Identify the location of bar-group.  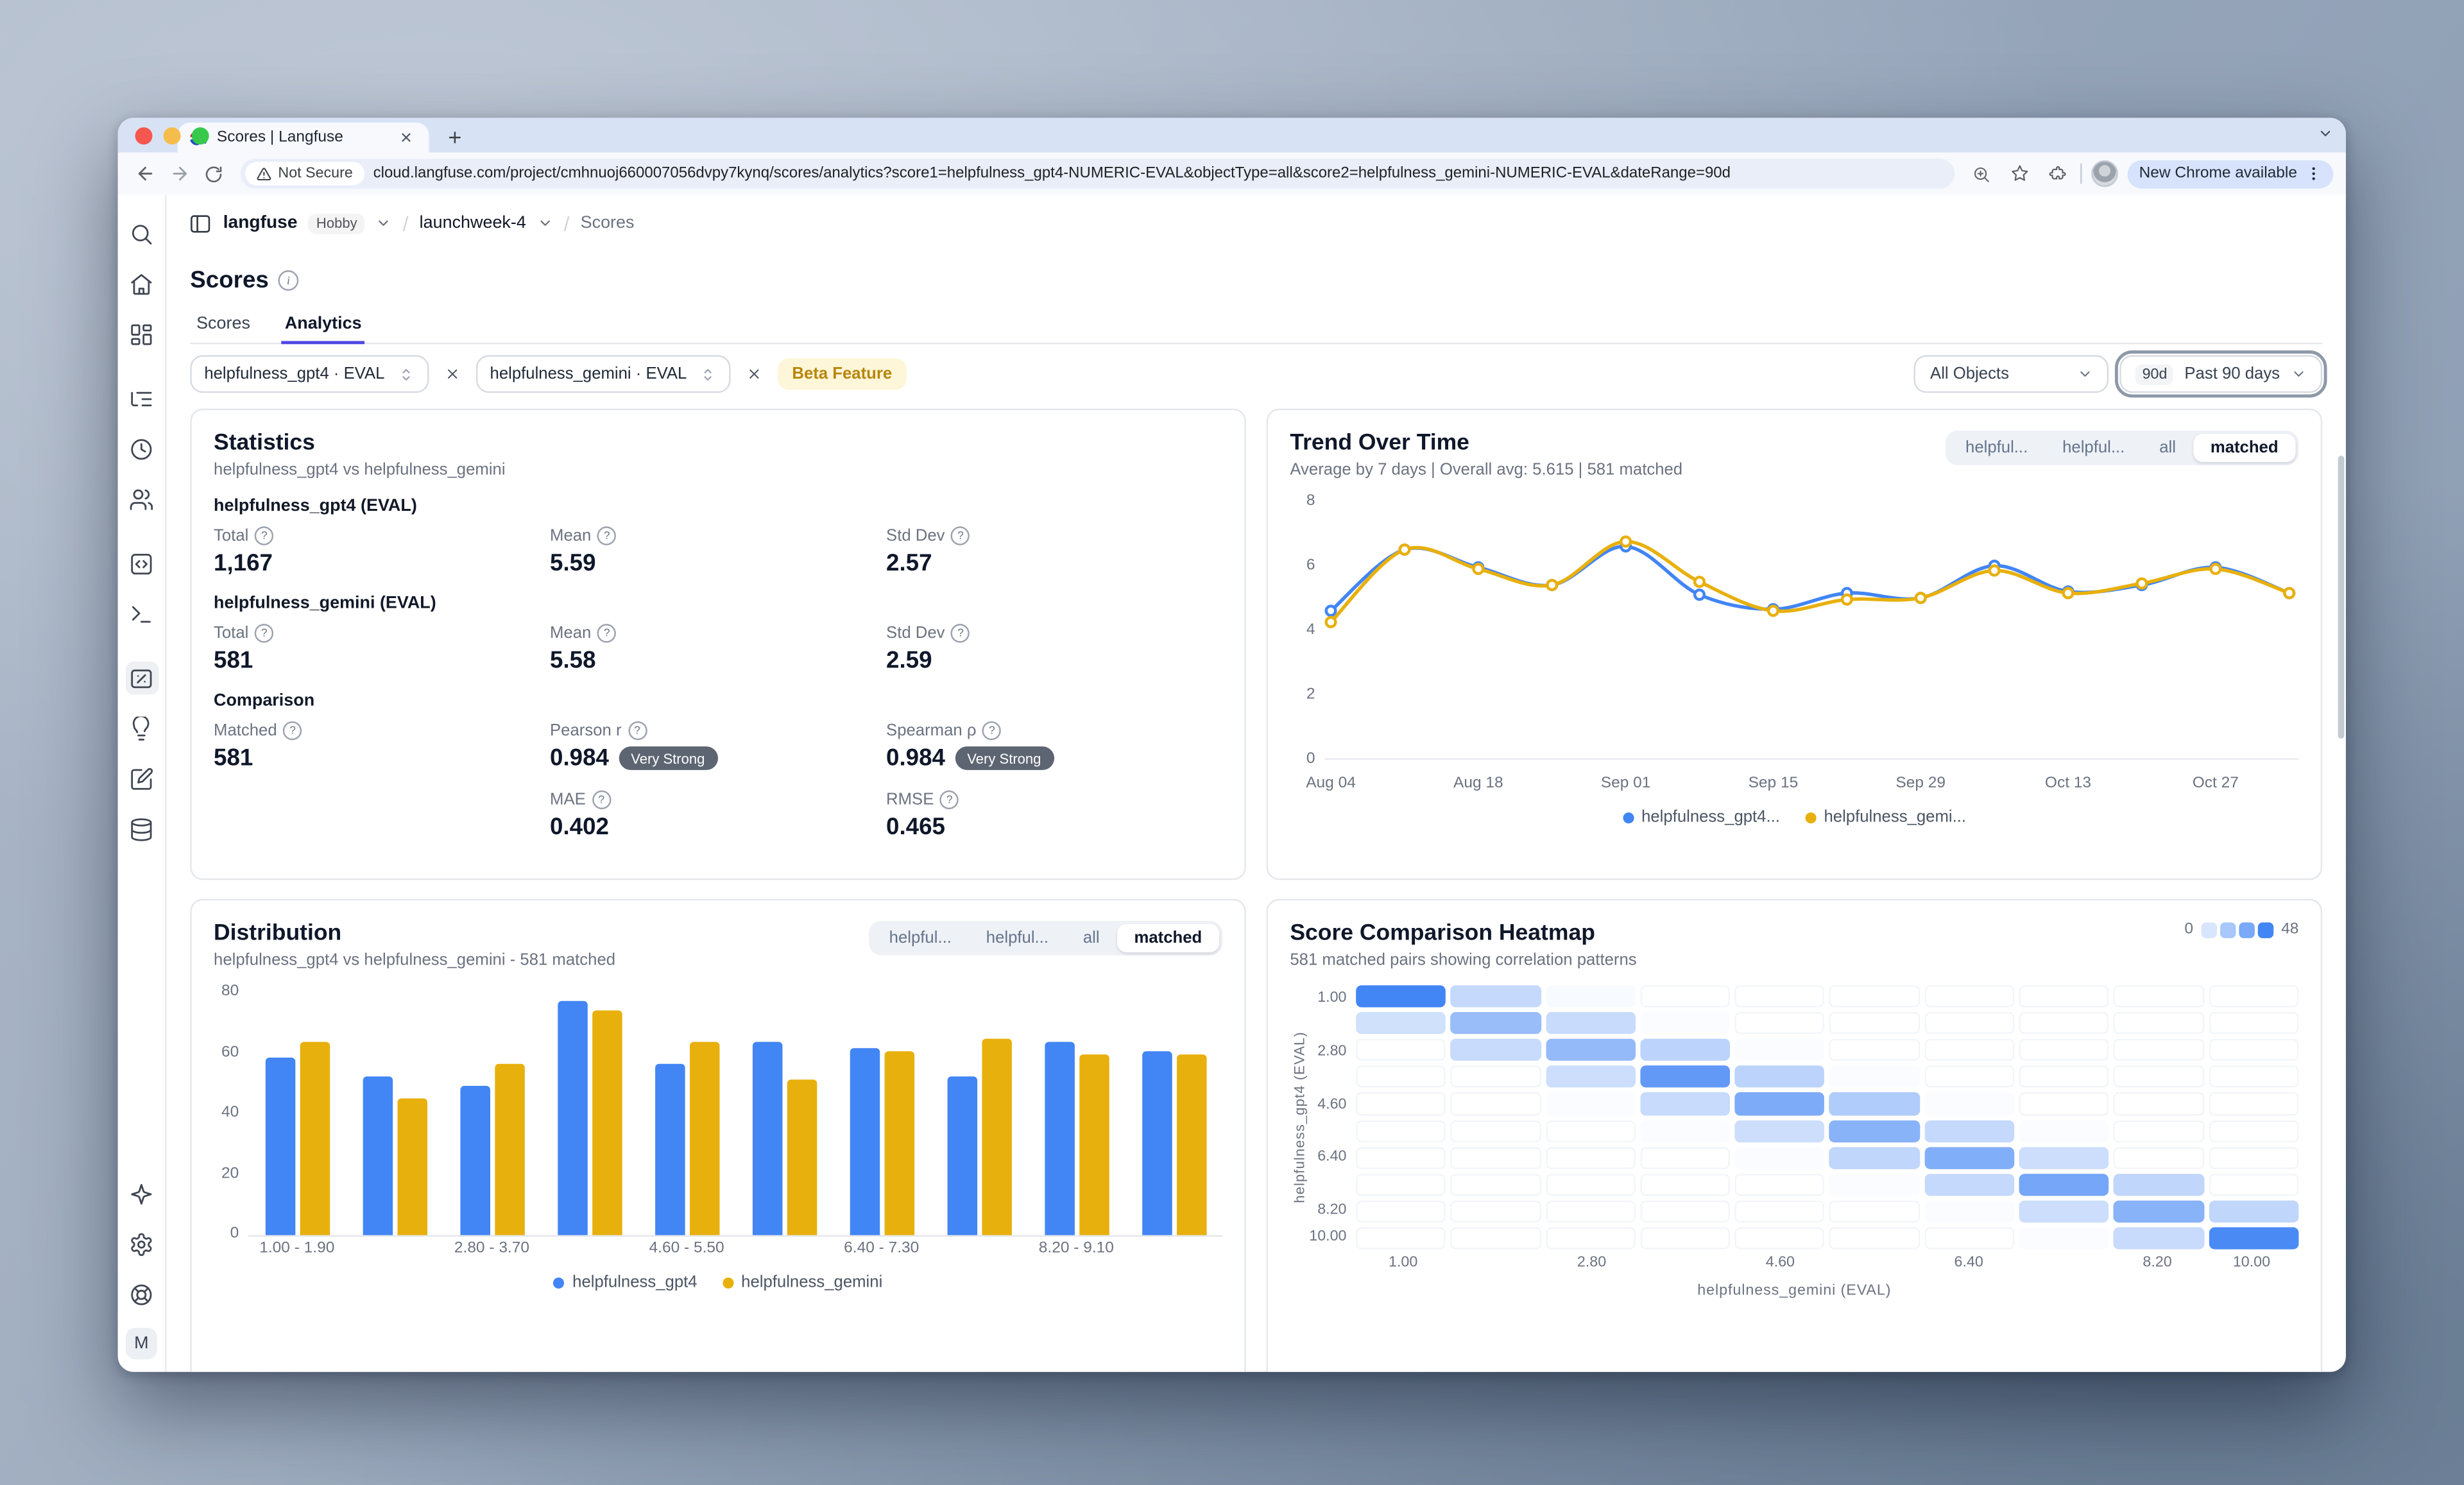
(882, 1110).